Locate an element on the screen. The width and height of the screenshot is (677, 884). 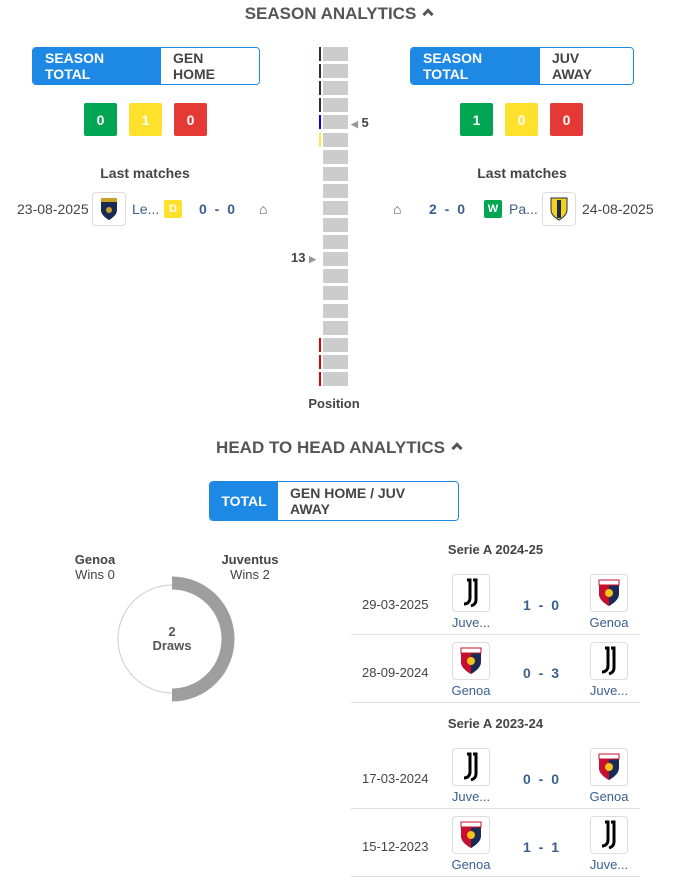
result-badge: D is located at coordinates (173, 209).